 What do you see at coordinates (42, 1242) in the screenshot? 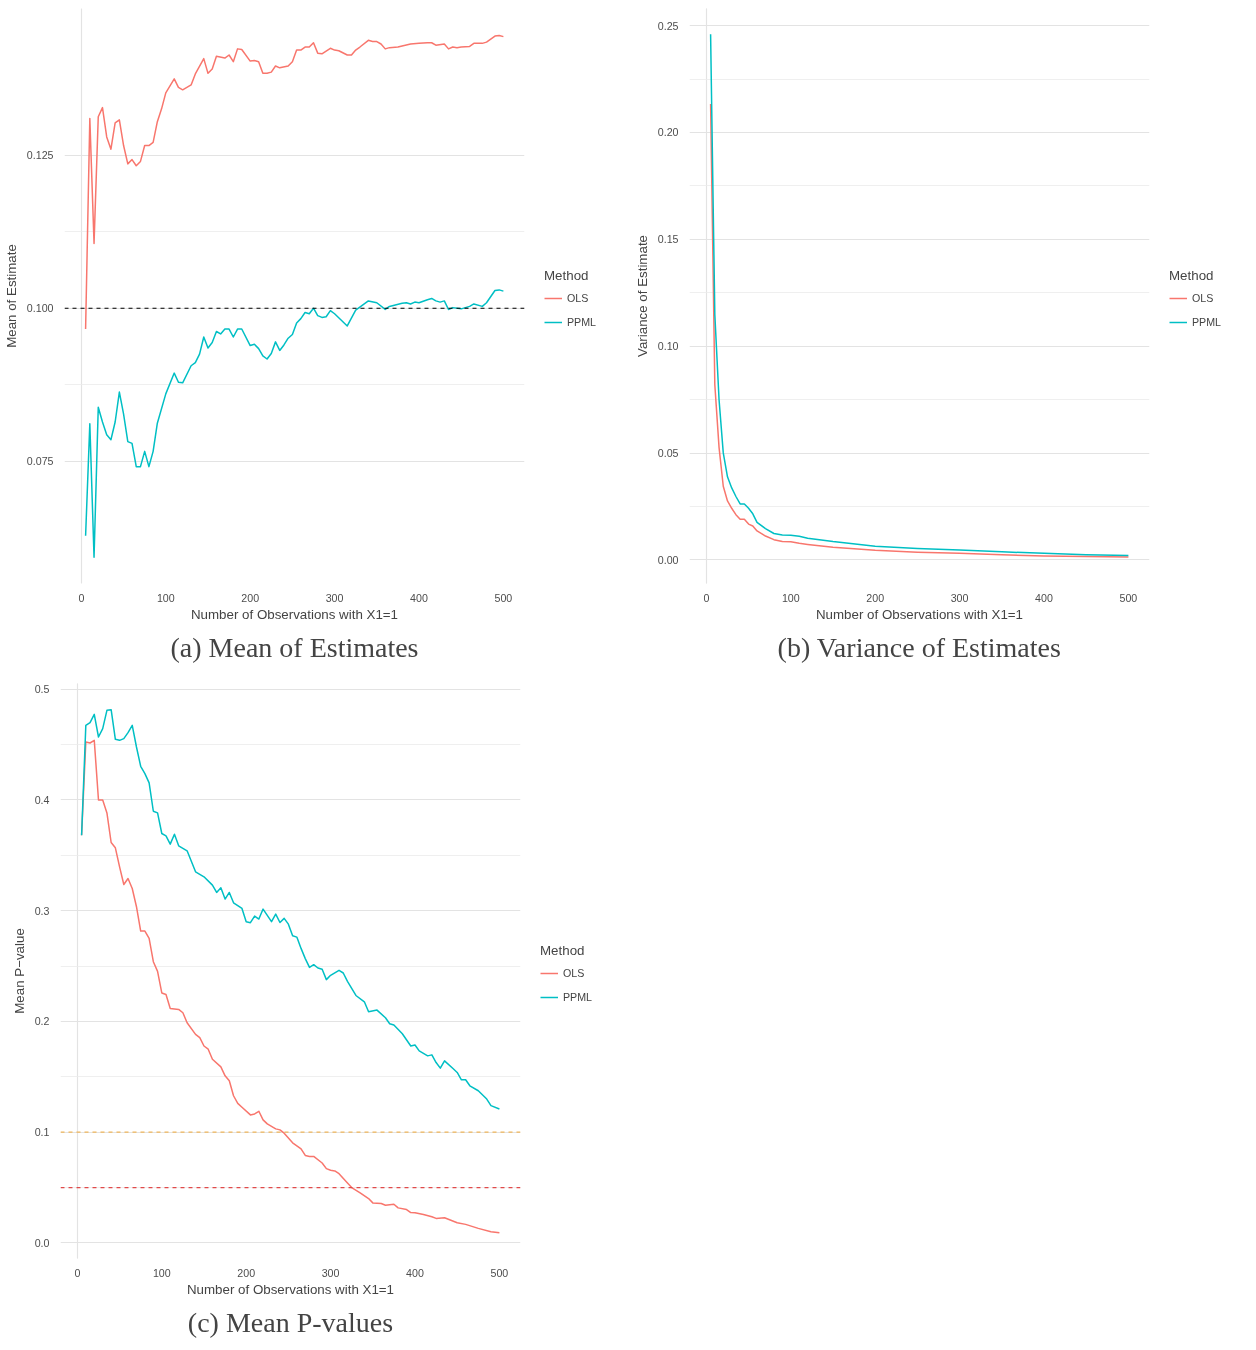
I see `y-tick-label: 0.0` at bounding box center [42, 1242].